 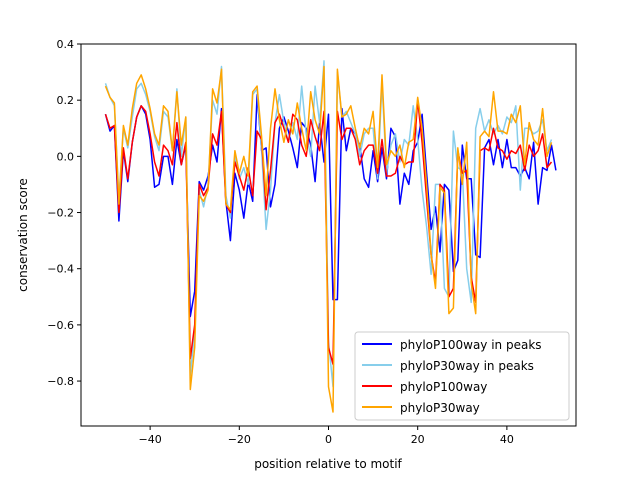 What do you see at coordinates (66, 156) in the screenshot?
I see `y-tick-label: 0.0` at bounding box center [66, 156].